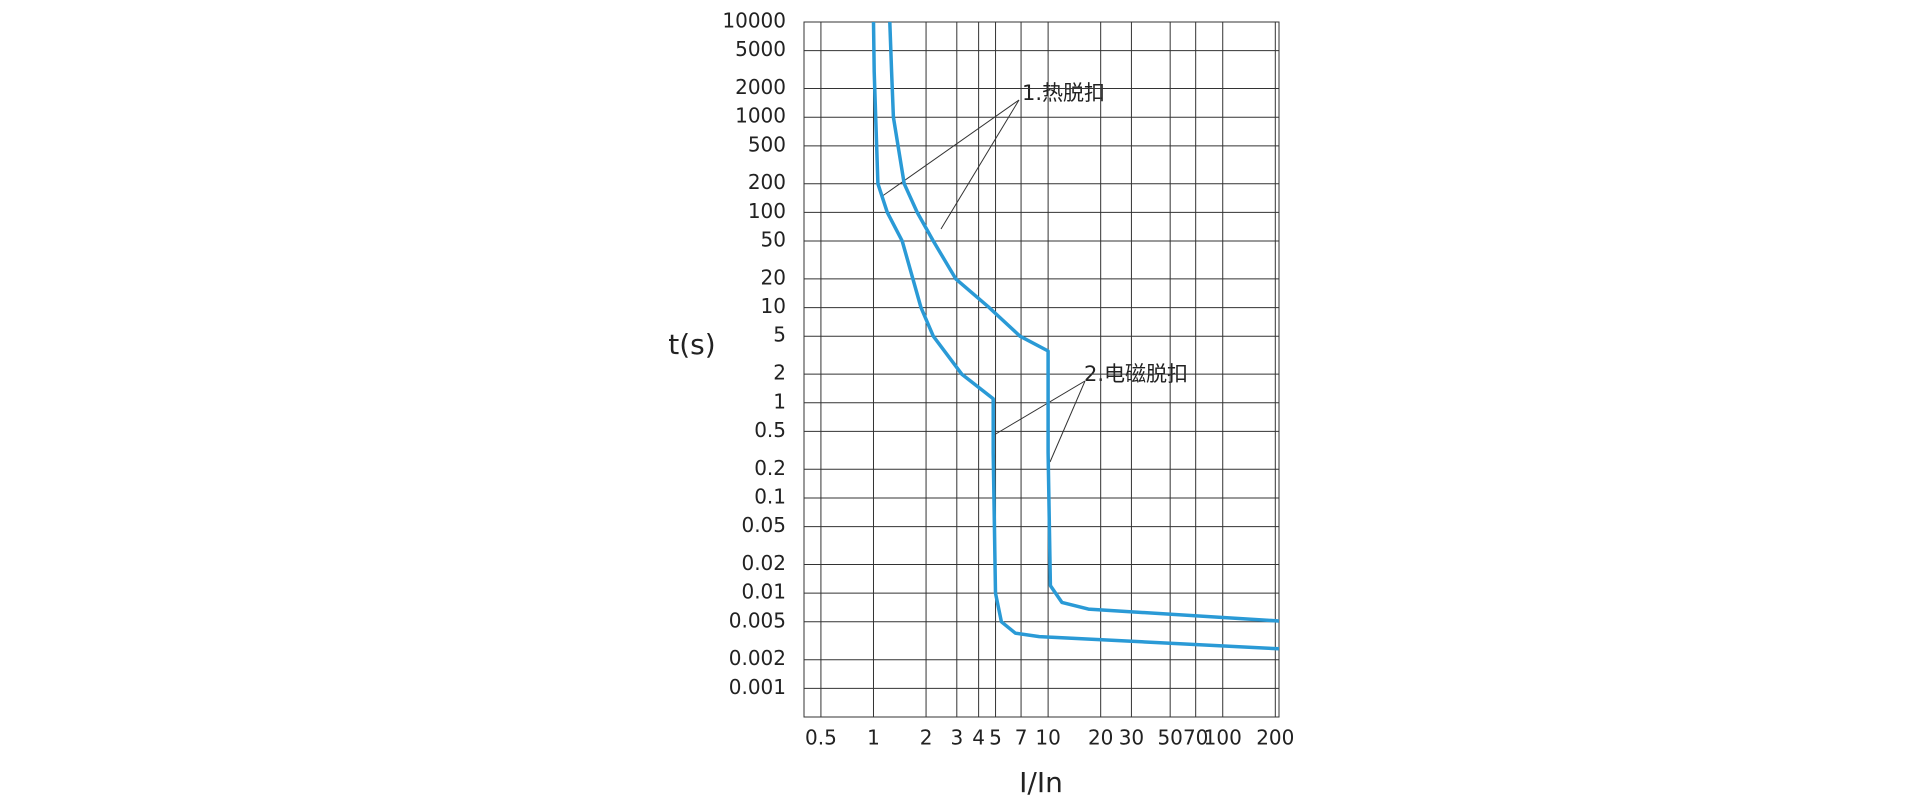  Describe the element at coordinates (770, 496) in the screenshot. I see `y-tick-label: 0.1` at that location.